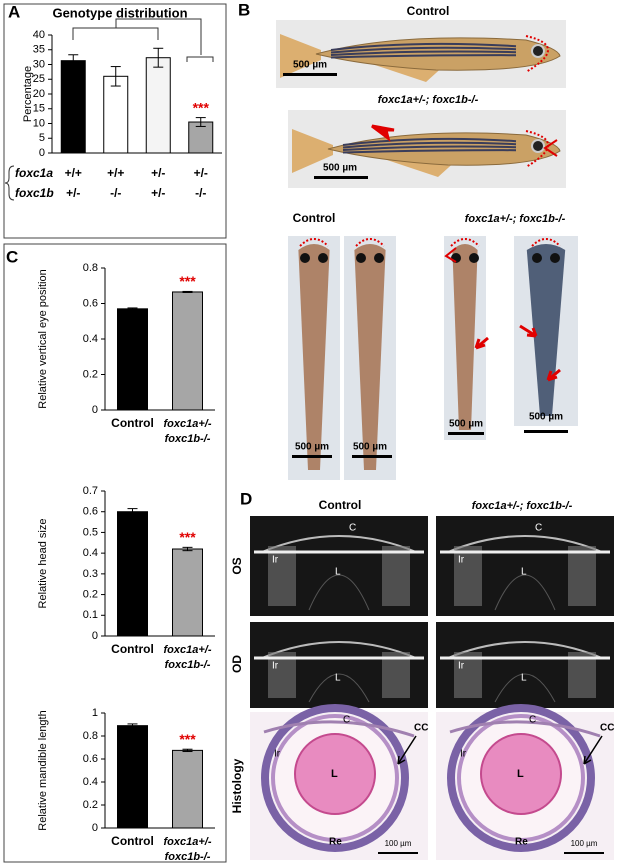  Describe the element at coordinates (90, 736) in the screenshot. I see `y-tick-label: 0.8` at that location.